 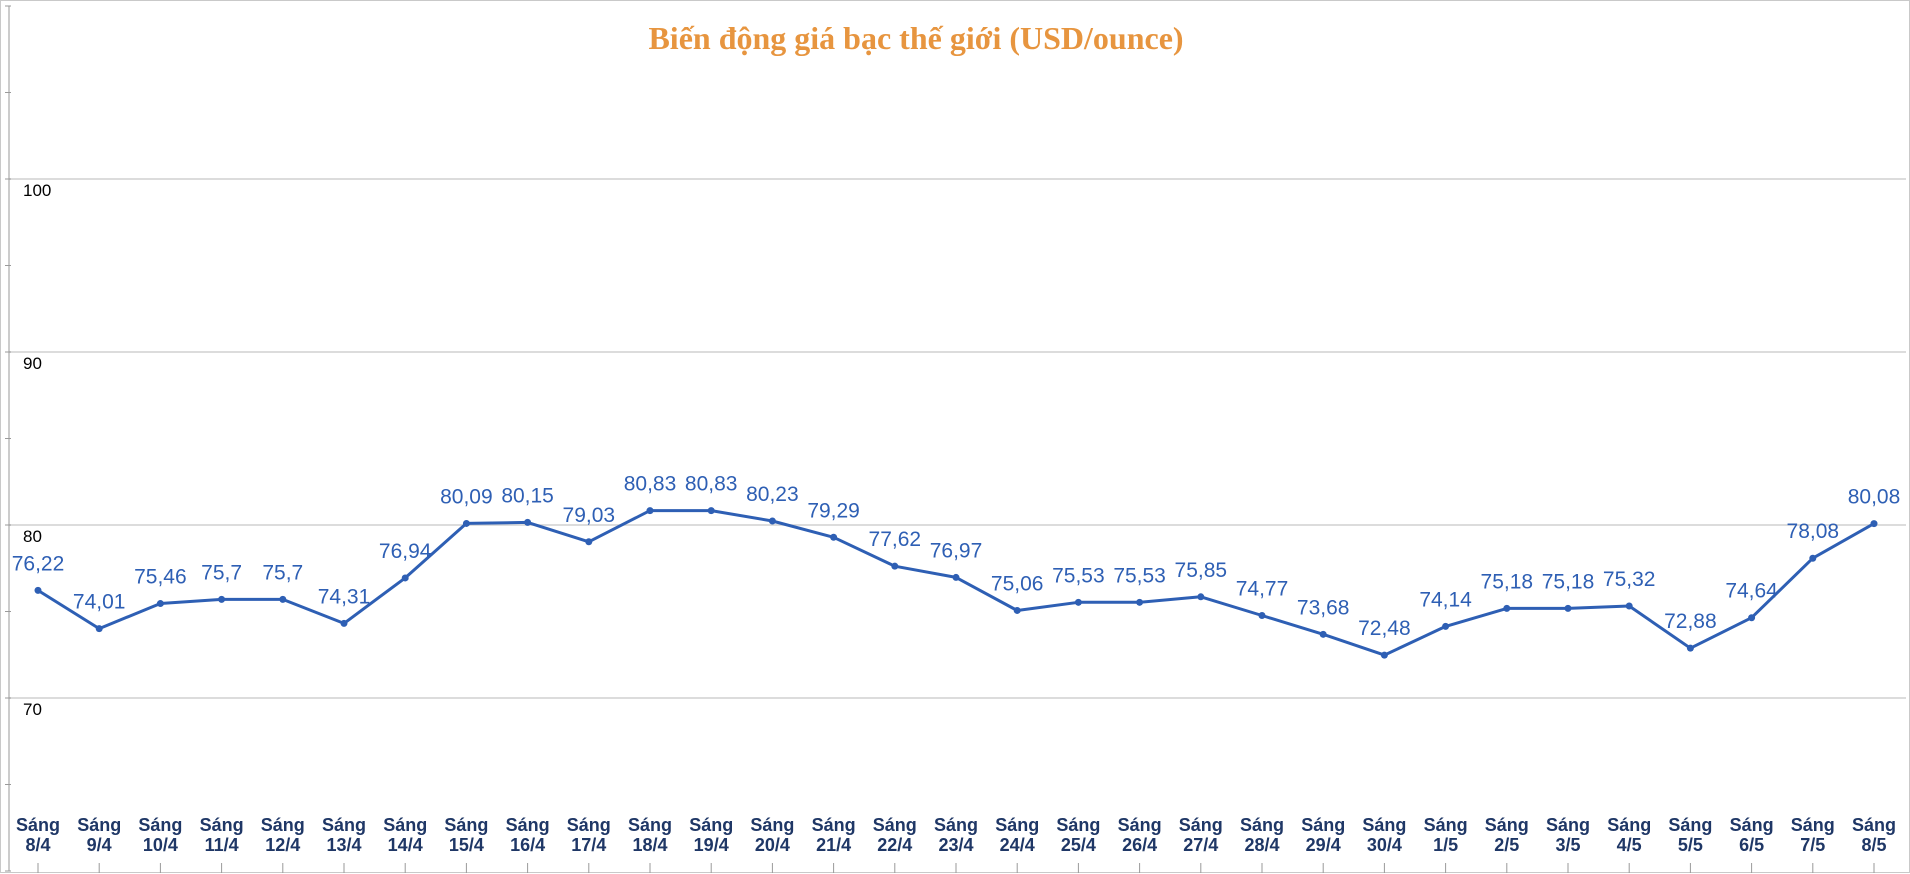 I want to click on data-label: 74,31, so click(x=344, y=596).